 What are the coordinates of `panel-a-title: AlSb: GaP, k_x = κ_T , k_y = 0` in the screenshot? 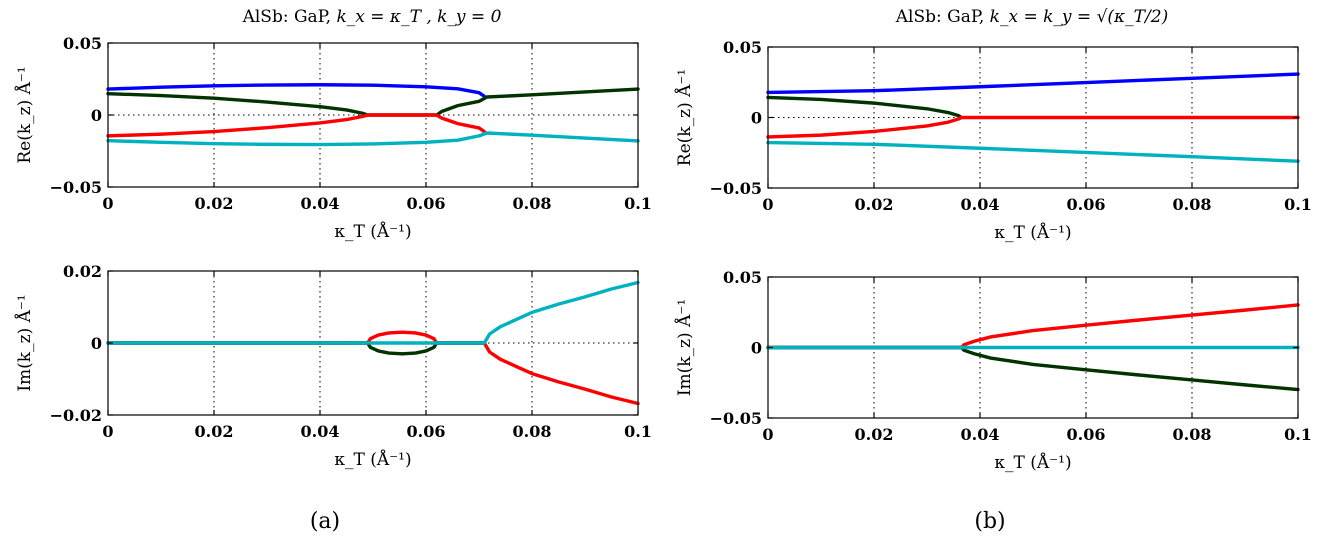 It's located at (372, 17).